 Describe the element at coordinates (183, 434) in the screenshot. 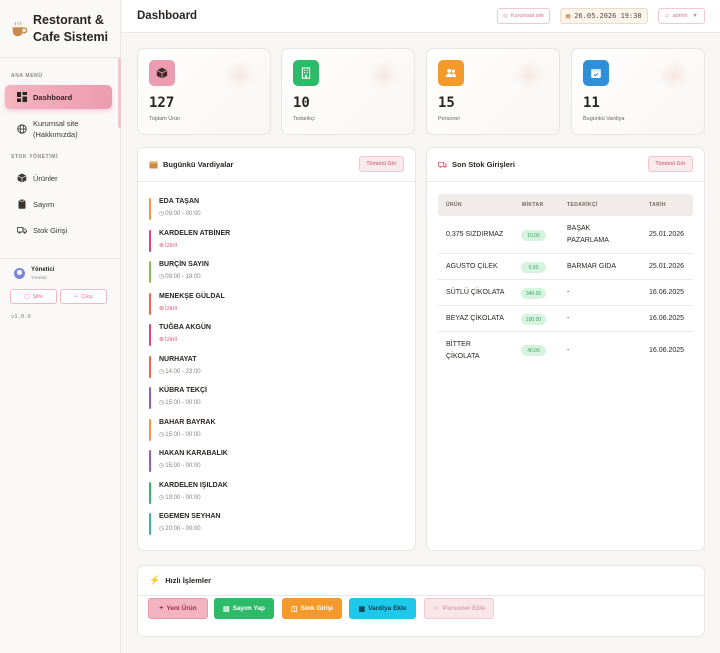

I see `shift-time-text: 15:00 - 00:00` at that location.